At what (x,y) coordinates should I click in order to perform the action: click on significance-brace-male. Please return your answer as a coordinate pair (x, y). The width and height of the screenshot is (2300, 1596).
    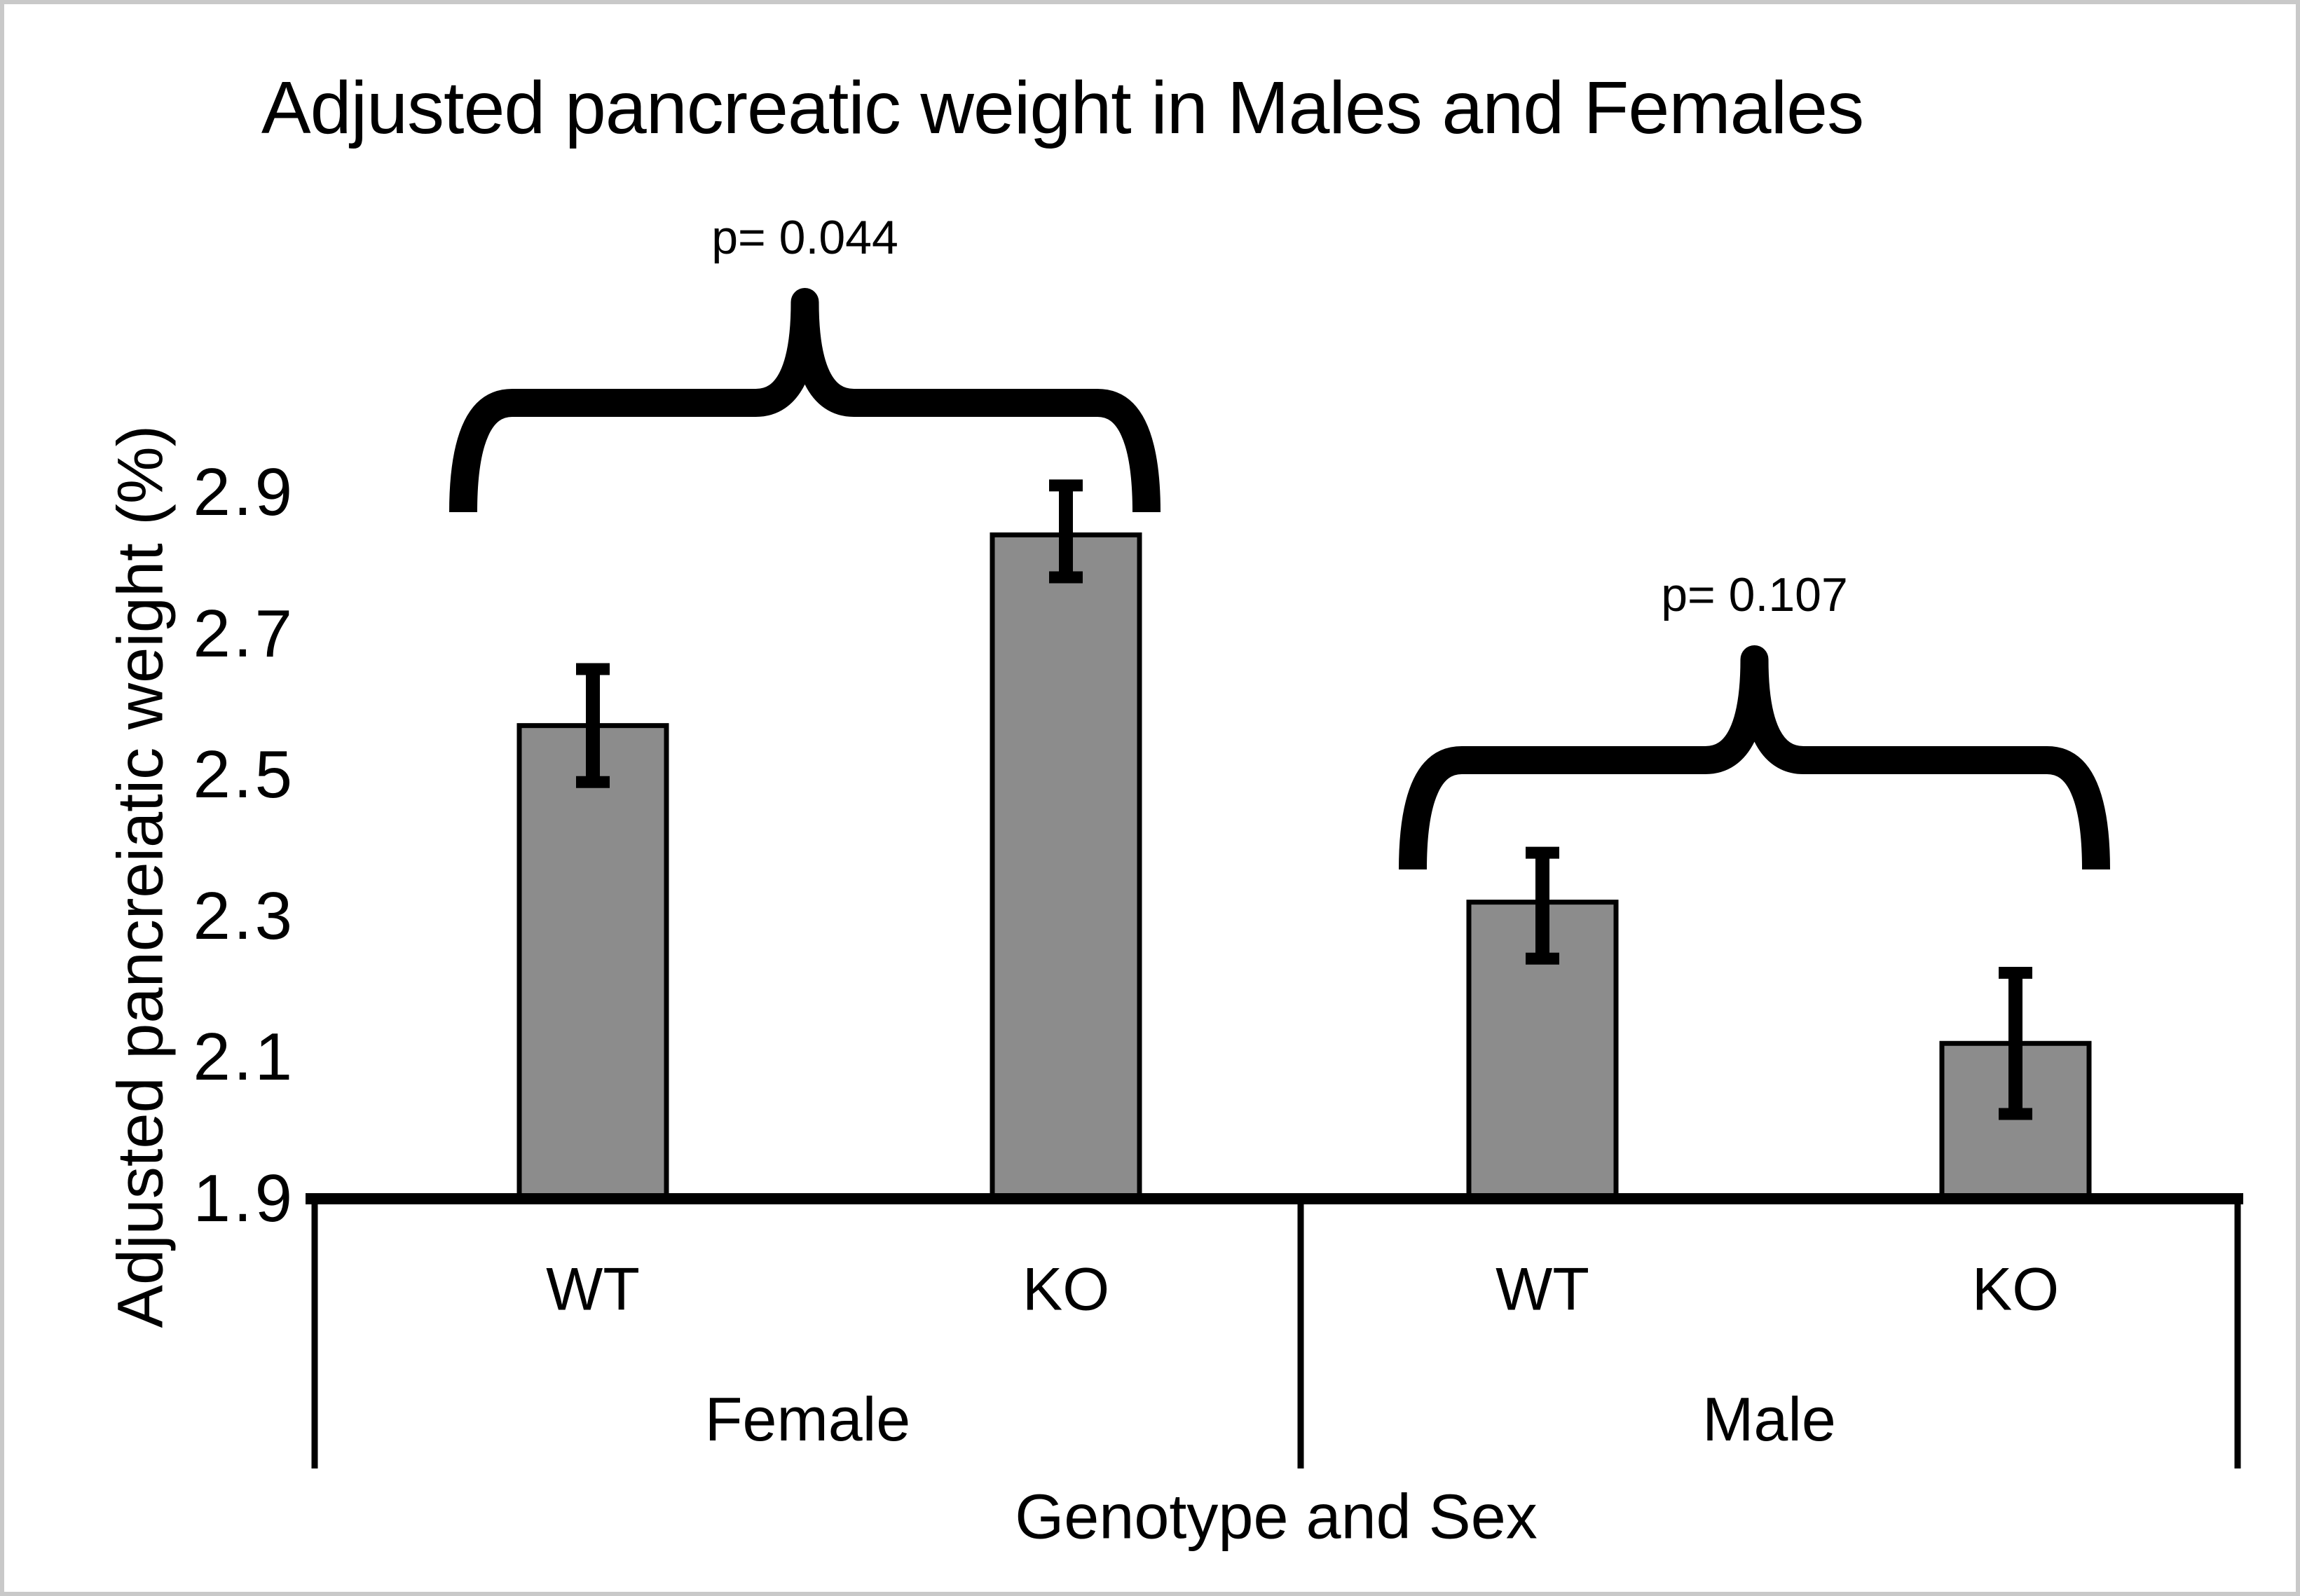
    Looking at the image, I should click on (1754, 758).